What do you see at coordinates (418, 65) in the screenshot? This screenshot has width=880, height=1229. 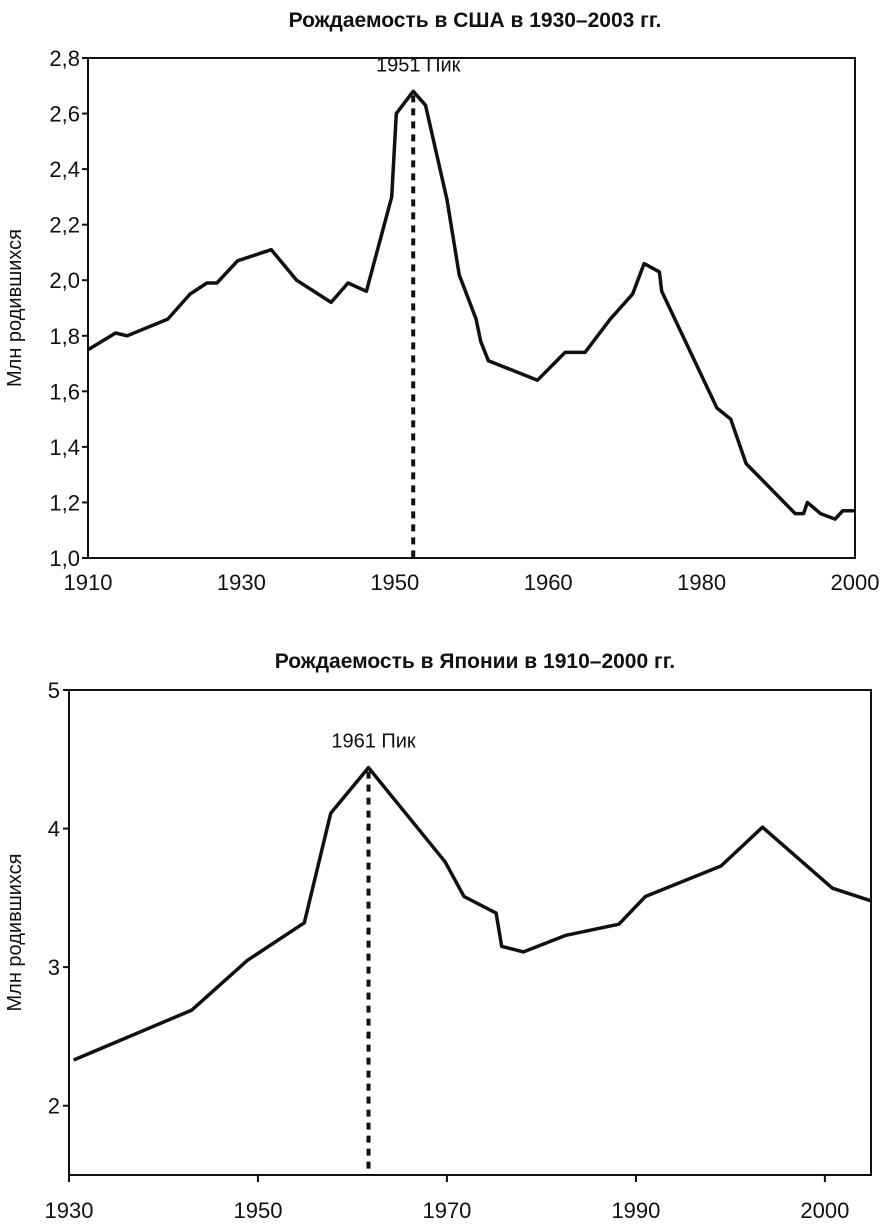 I see `peak-annotation: 1951 Пик` at bounding box center [418, 65].